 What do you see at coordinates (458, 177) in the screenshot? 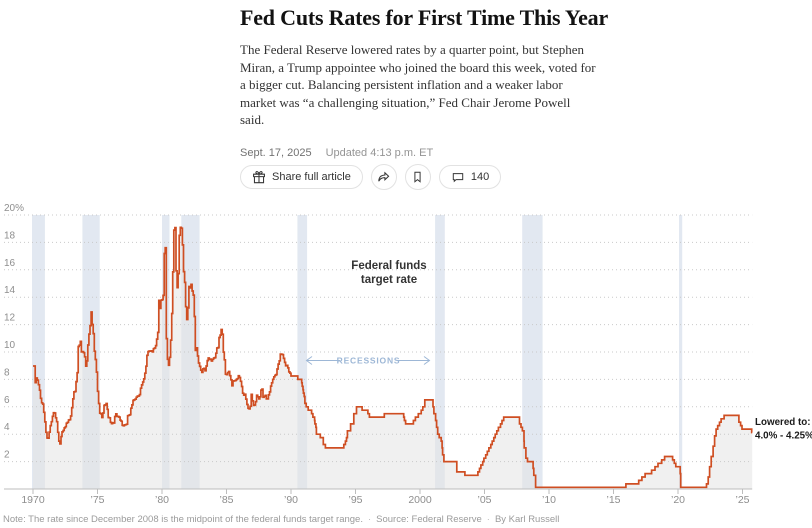
I see `comment-icon` at bounding box center [458, 177].